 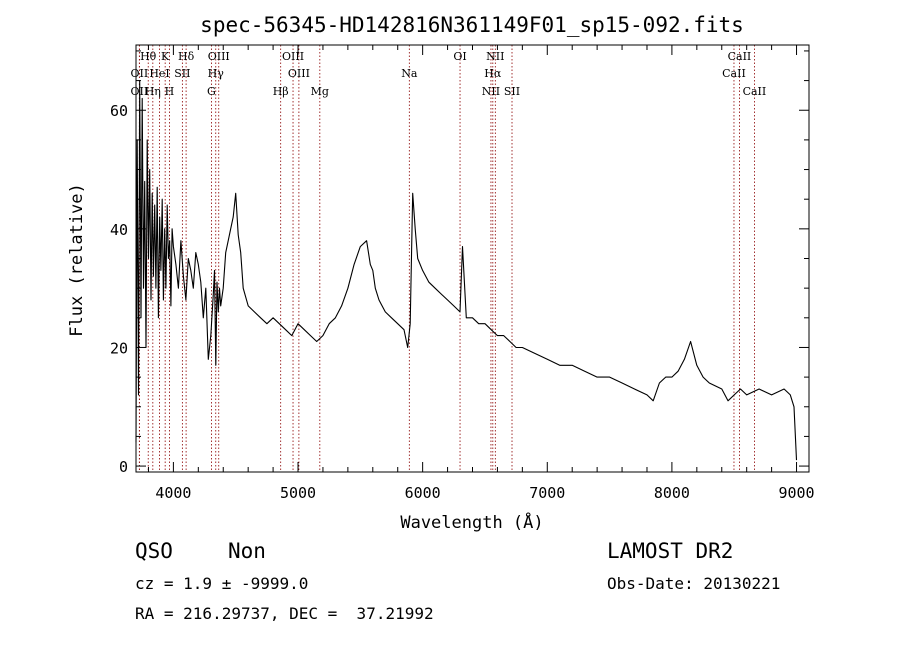 I want to click on spectral-line-label: OII, so click(x=140, y=73).